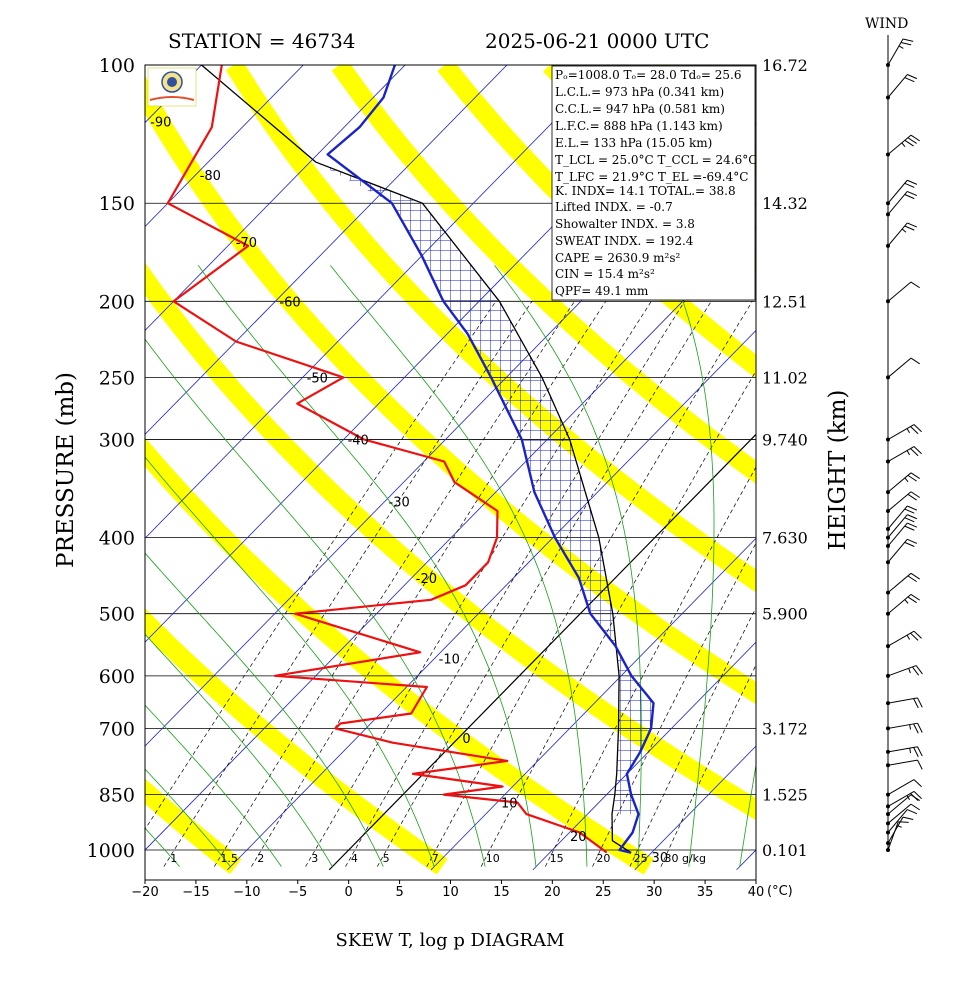  Describe the element at coordinates (780, 891) in the screenshot. I see `x-unit-label: (°C)` at that location.